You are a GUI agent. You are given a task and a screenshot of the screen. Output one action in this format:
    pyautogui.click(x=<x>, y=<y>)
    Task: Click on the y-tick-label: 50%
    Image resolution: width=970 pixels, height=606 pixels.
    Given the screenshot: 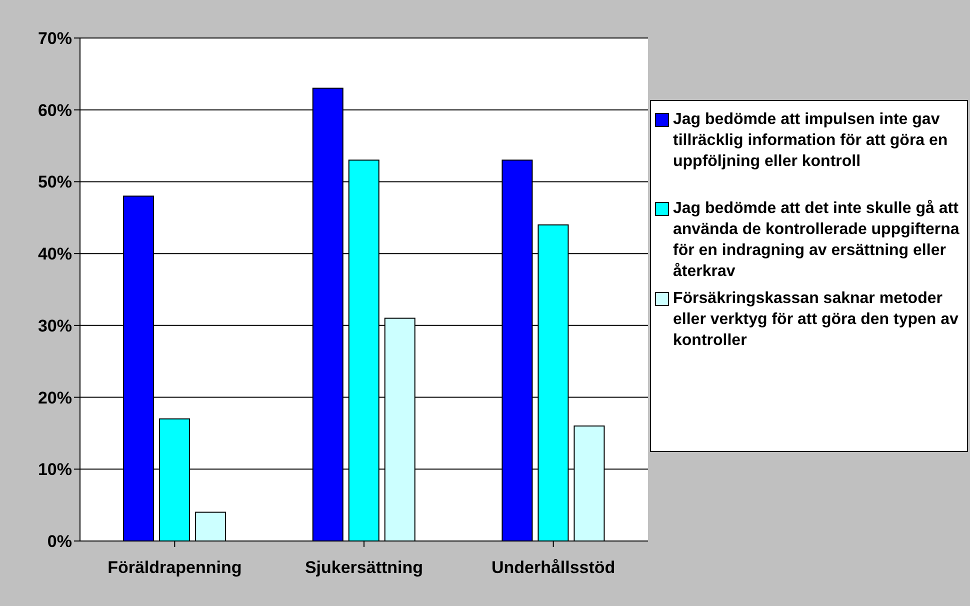 What is the action you would take?
    pyautogui.click(x=55, y=182)
    